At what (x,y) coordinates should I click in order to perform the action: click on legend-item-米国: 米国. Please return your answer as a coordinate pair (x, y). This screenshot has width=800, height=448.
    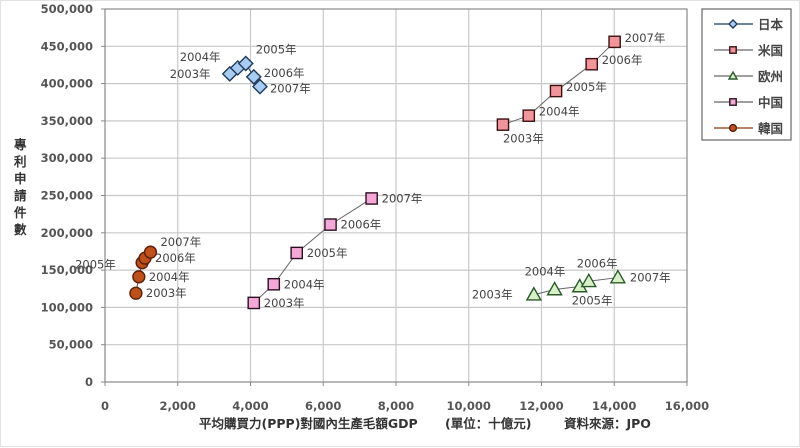
    Looking at the image, I should click on (748, 50).